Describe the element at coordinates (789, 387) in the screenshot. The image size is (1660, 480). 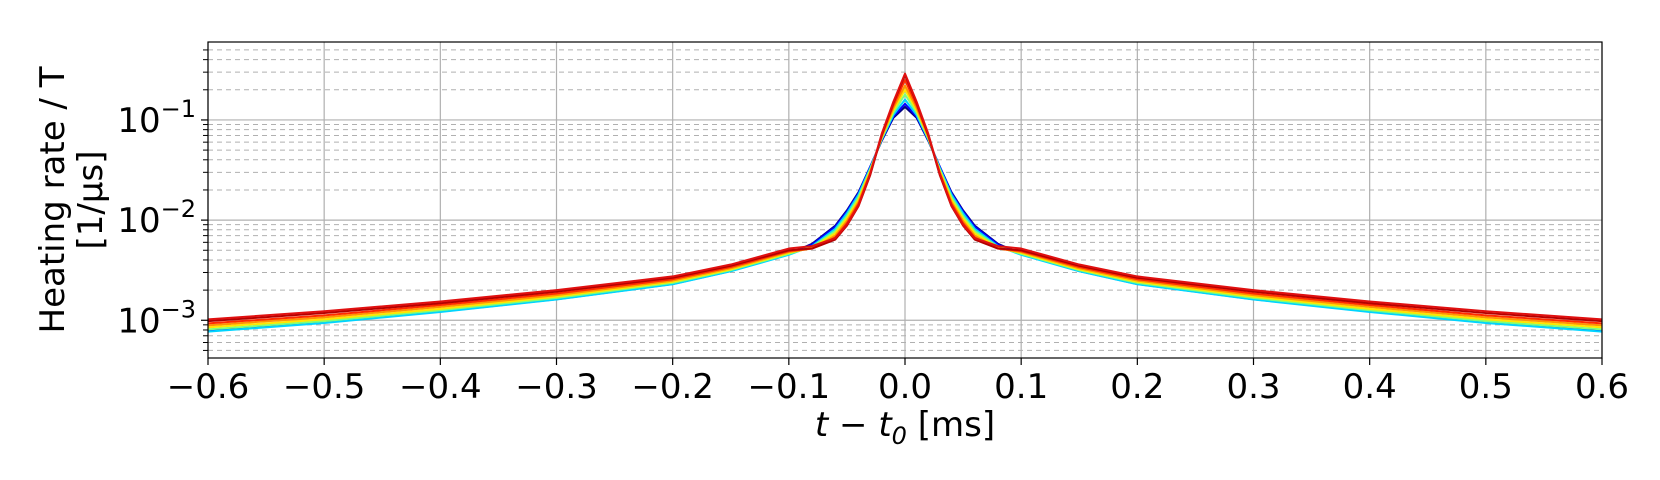
I see `x-tick-label: −0.1` at that location.